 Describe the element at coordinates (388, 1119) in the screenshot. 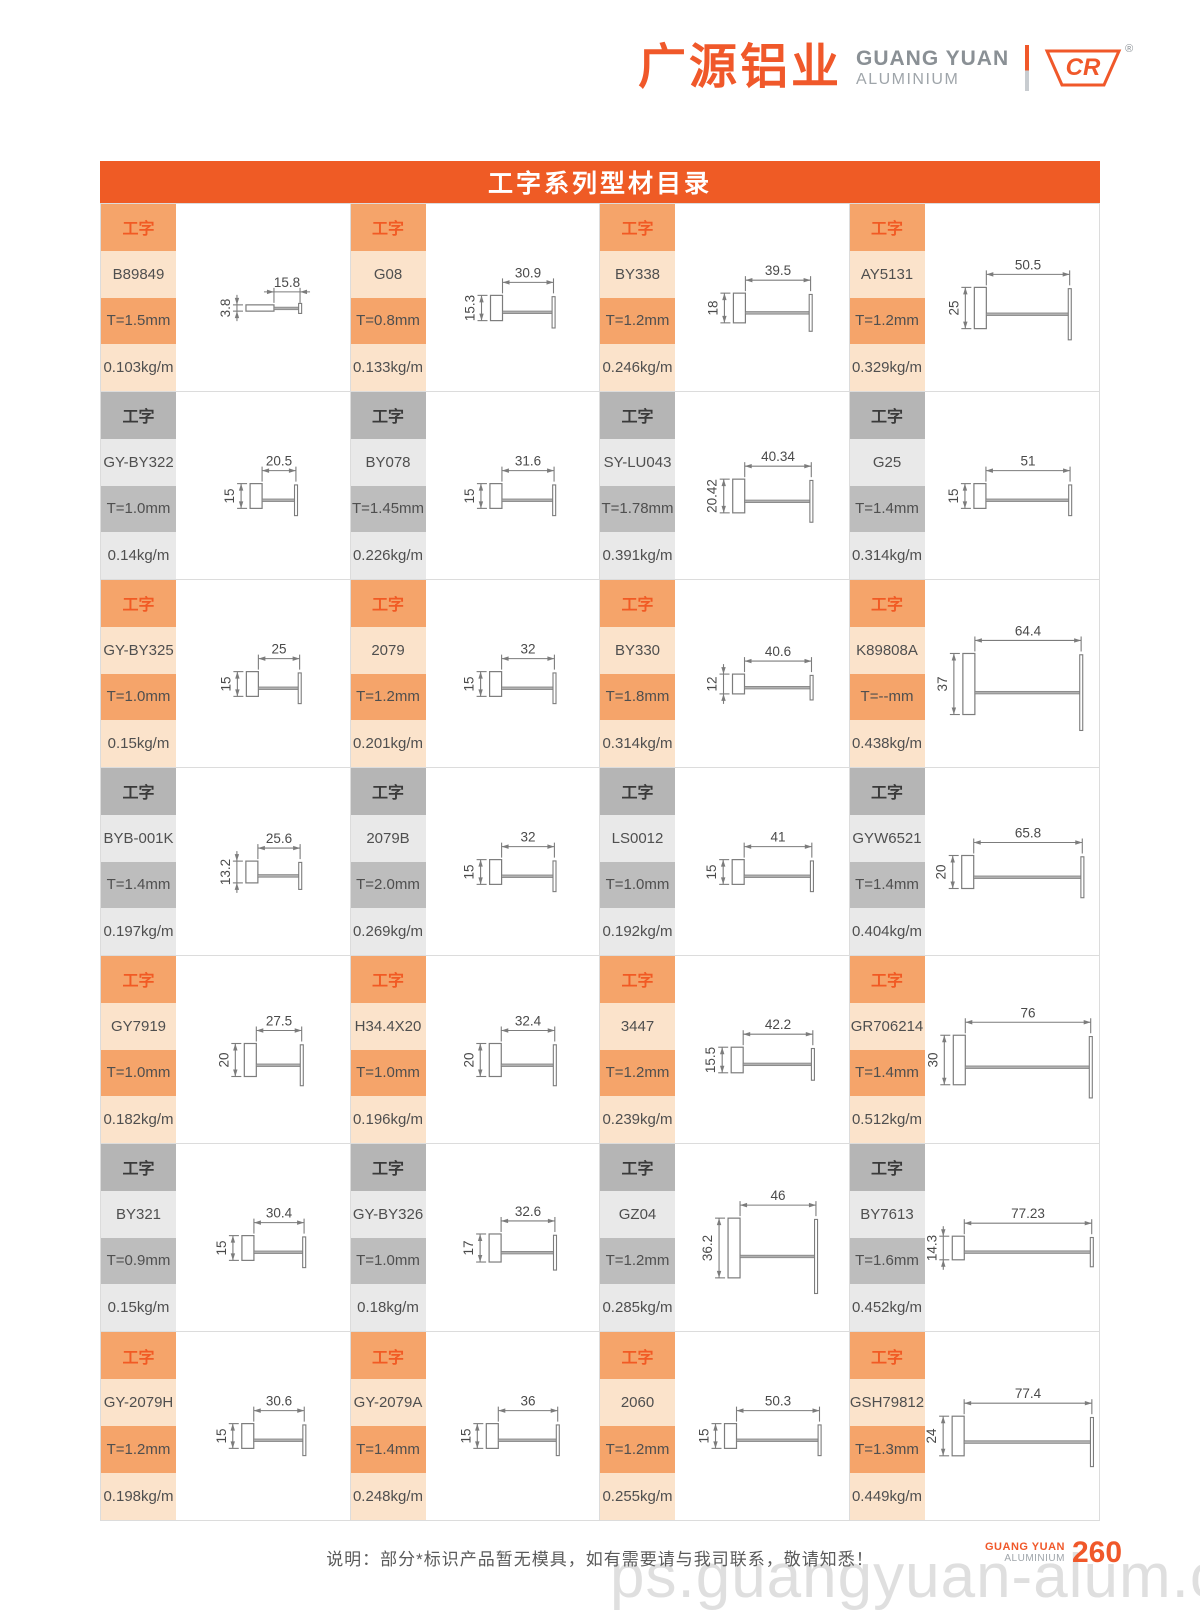

I see `product-weight: 0.196kg/m` at that location.